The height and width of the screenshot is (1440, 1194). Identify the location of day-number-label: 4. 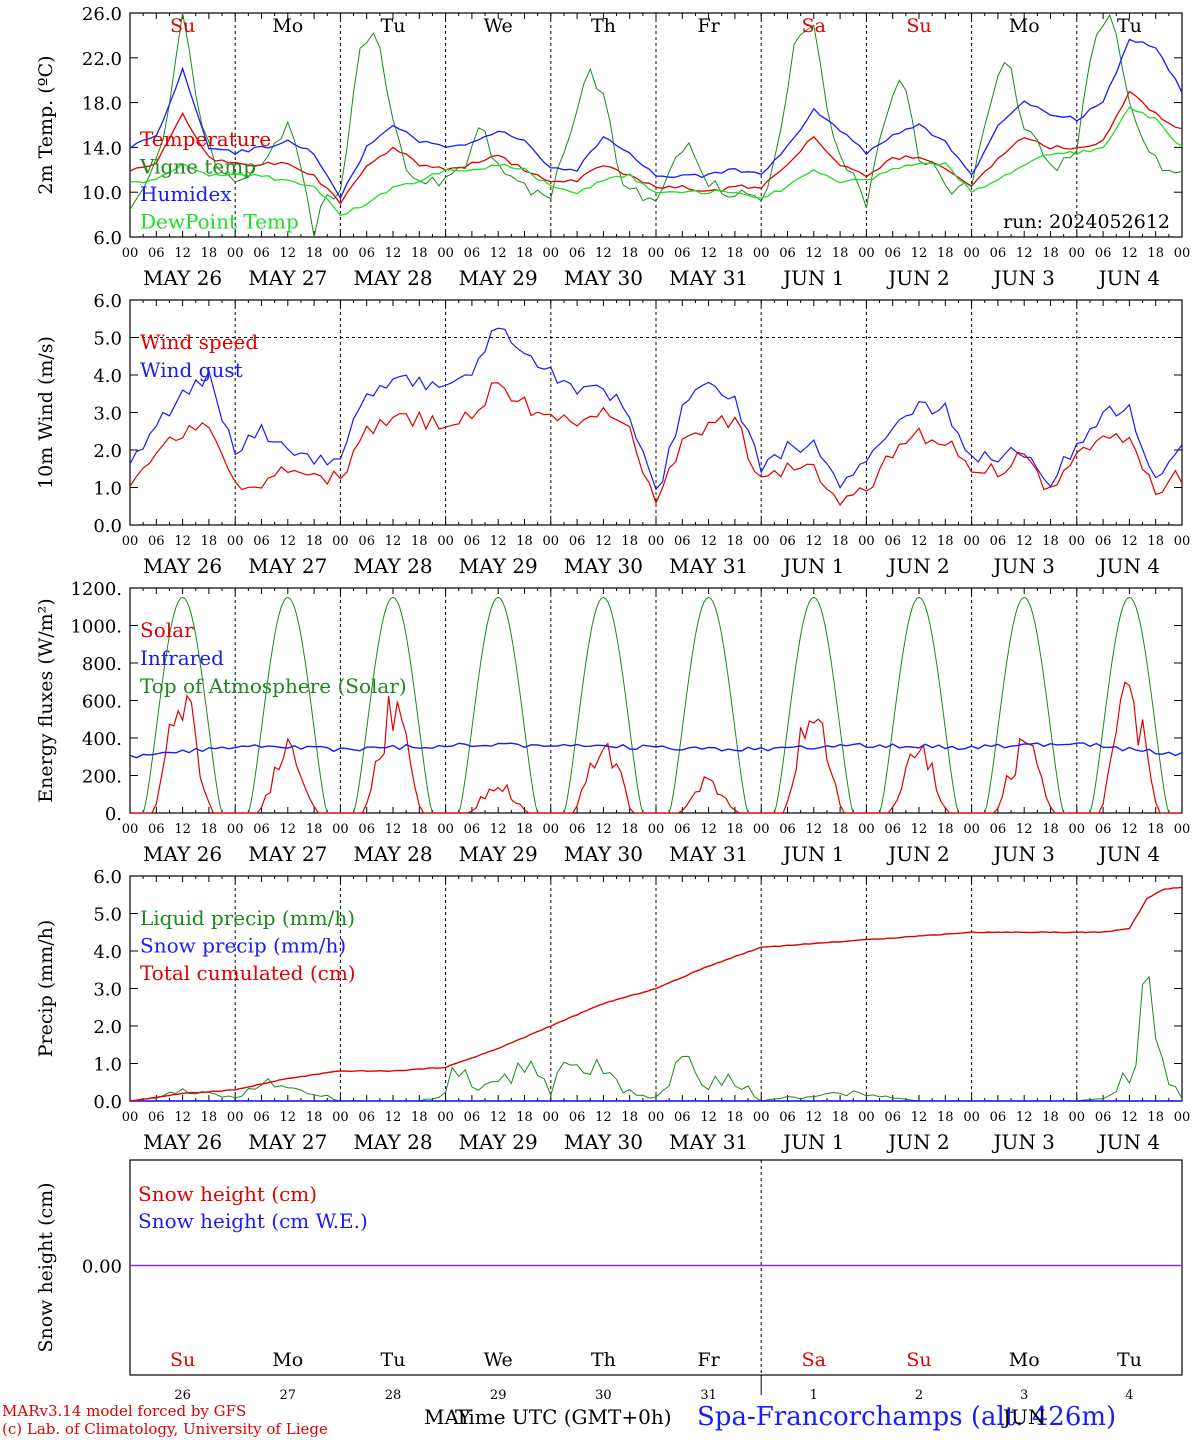
(1129, 1395).